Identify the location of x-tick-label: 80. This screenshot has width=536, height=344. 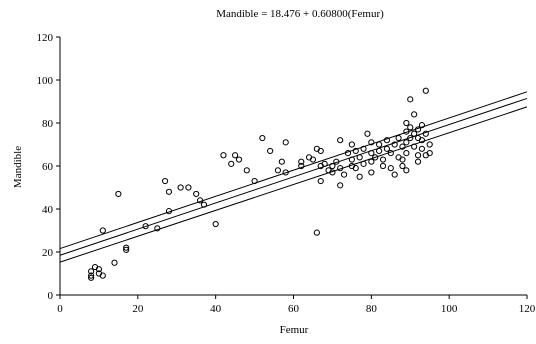
(372, 309).